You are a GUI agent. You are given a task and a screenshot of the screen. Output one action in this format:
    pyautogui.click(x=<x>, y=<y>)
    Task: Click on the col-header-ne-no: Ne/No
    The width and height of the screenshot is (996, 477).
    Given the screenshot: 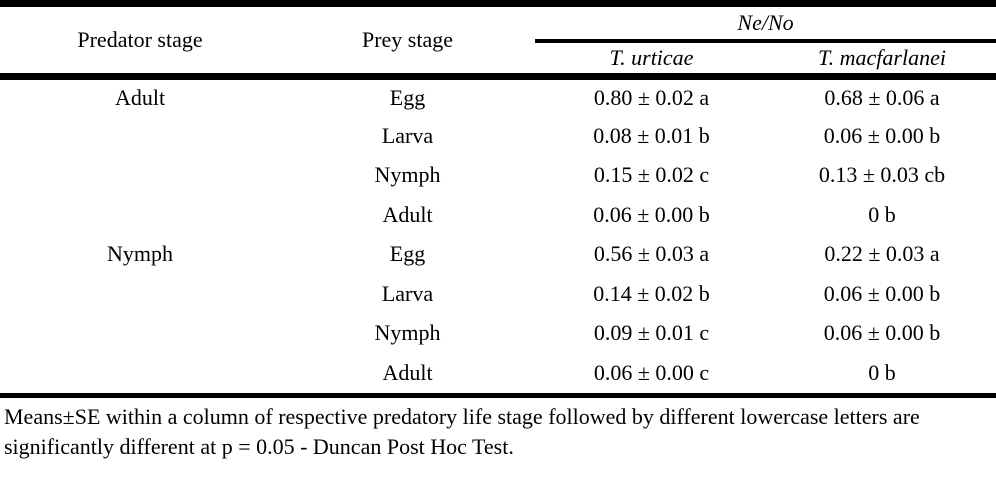 What is the action you would take?
    pyautogui.click(x=765, y=23)
    